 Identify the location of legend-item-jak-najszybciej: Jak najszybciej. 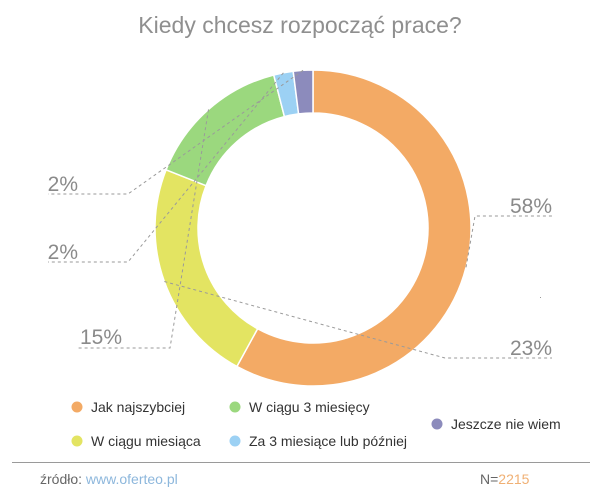
(128, 407).